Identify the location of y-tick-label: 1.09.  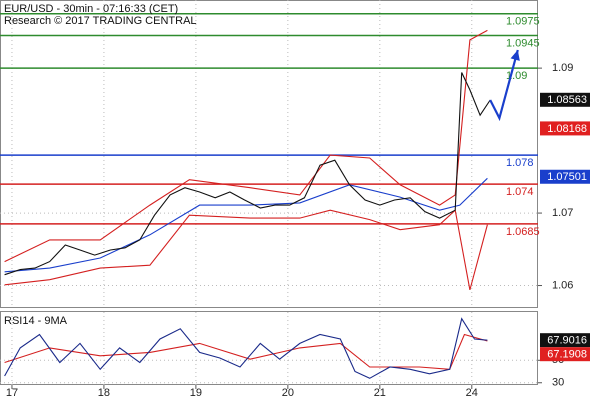
(562, 68).